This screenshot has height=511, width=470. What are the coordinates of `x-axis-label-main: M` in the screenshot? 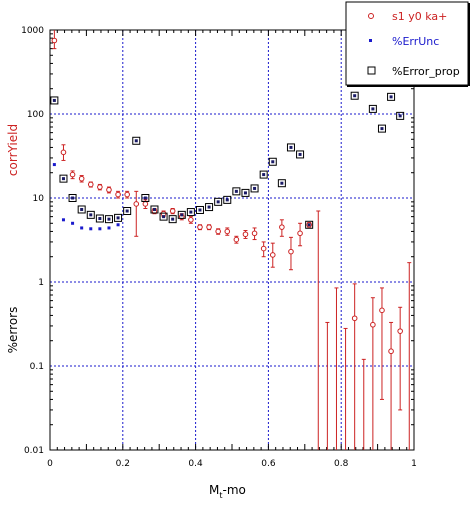 It's located at (214, 490).